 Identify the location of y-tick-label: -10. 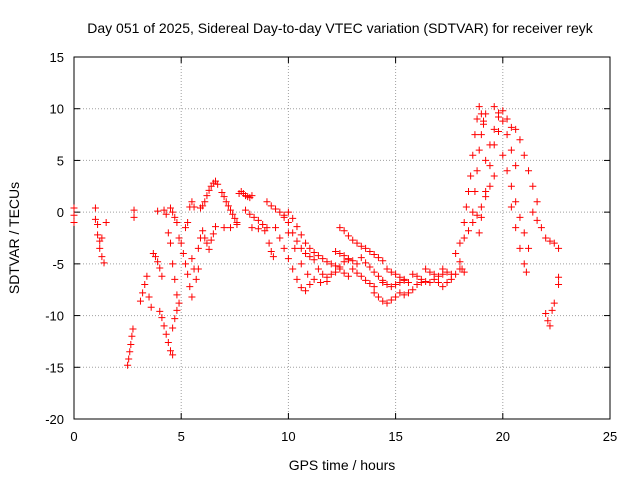
(54, 316).